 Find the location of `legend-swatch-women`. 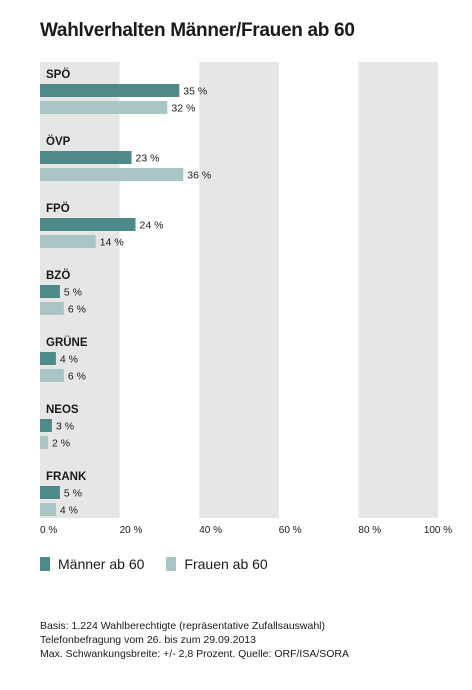

legend-swatch-women is located at coordinates (171, 564).